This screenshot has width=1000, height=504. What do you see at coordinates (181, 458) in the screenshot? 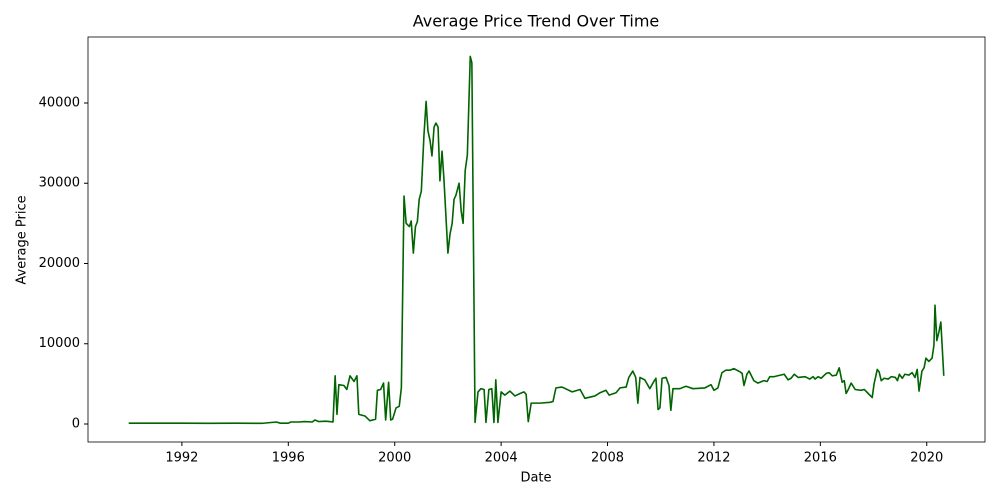
I see `x-tick-label: 1992` at bounding box center [181, 458].